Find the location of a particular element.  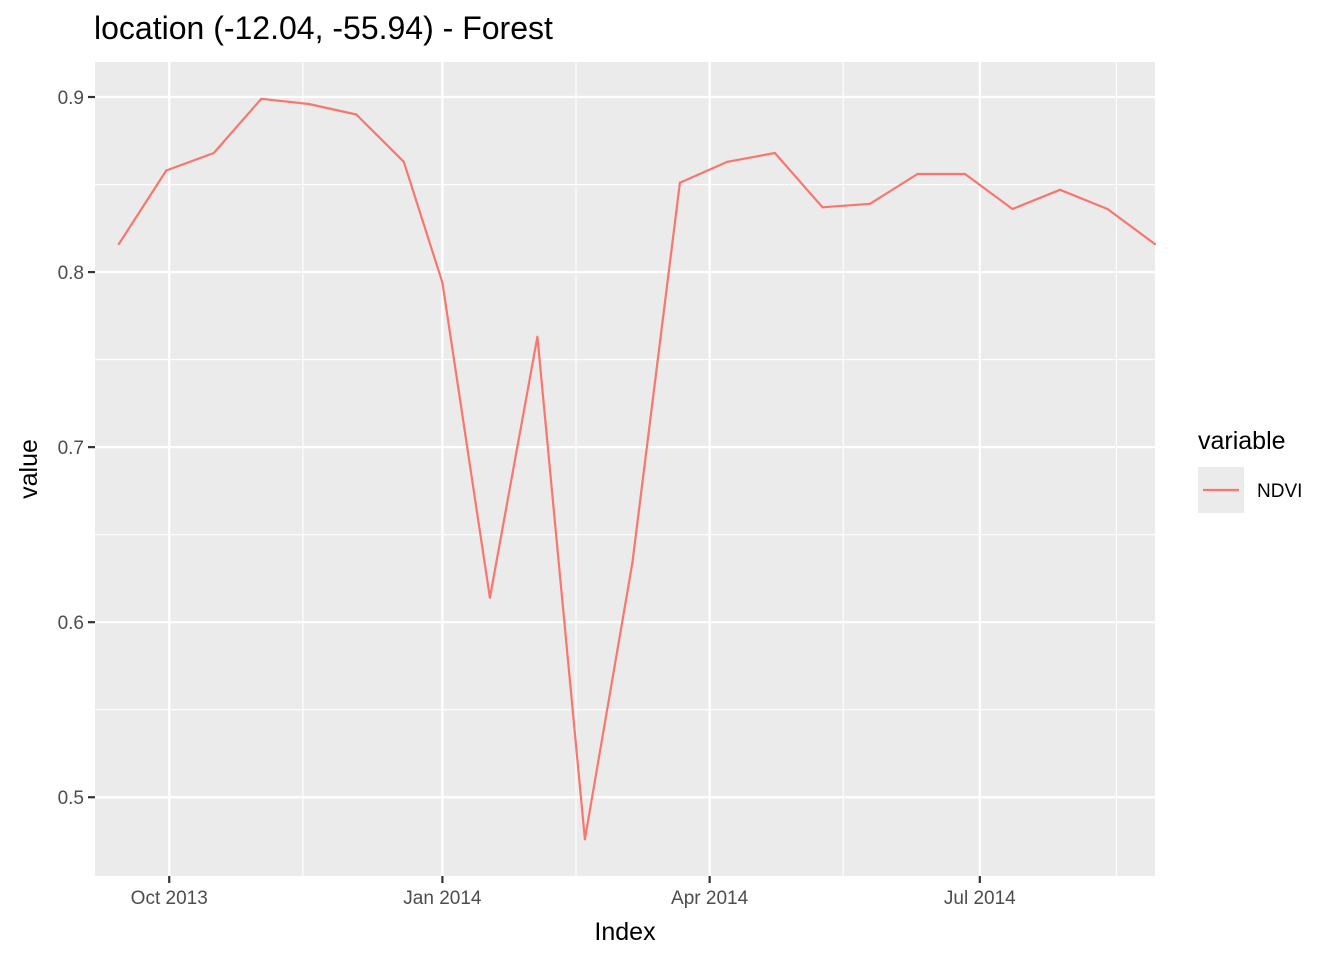

chart-title: location (-12.04, -55.94) - Forest is located at coordinates (323, 28).